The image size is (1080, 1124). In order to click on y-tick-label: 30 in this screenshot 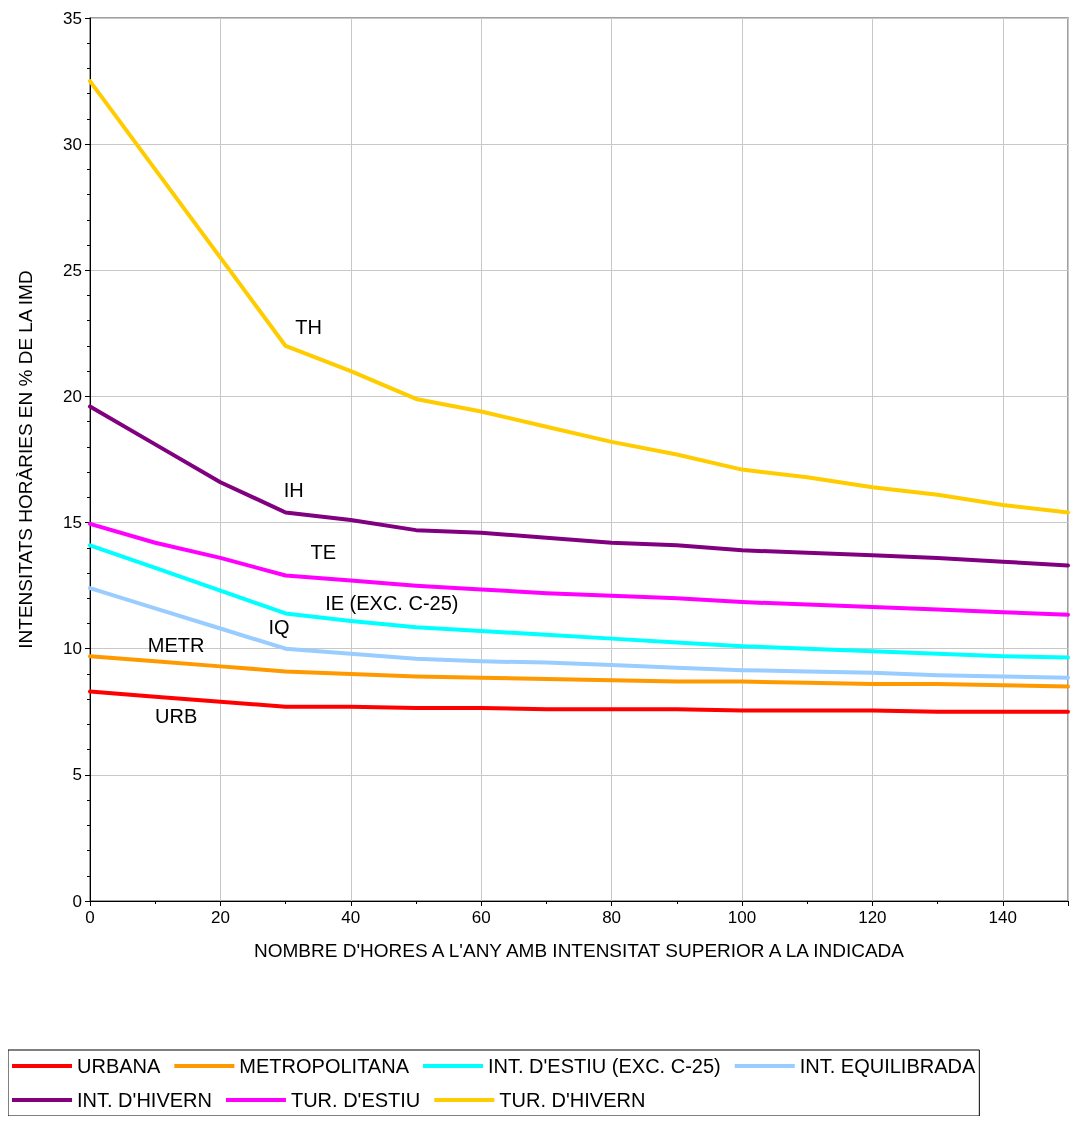, I will do `click(72, 144)`.